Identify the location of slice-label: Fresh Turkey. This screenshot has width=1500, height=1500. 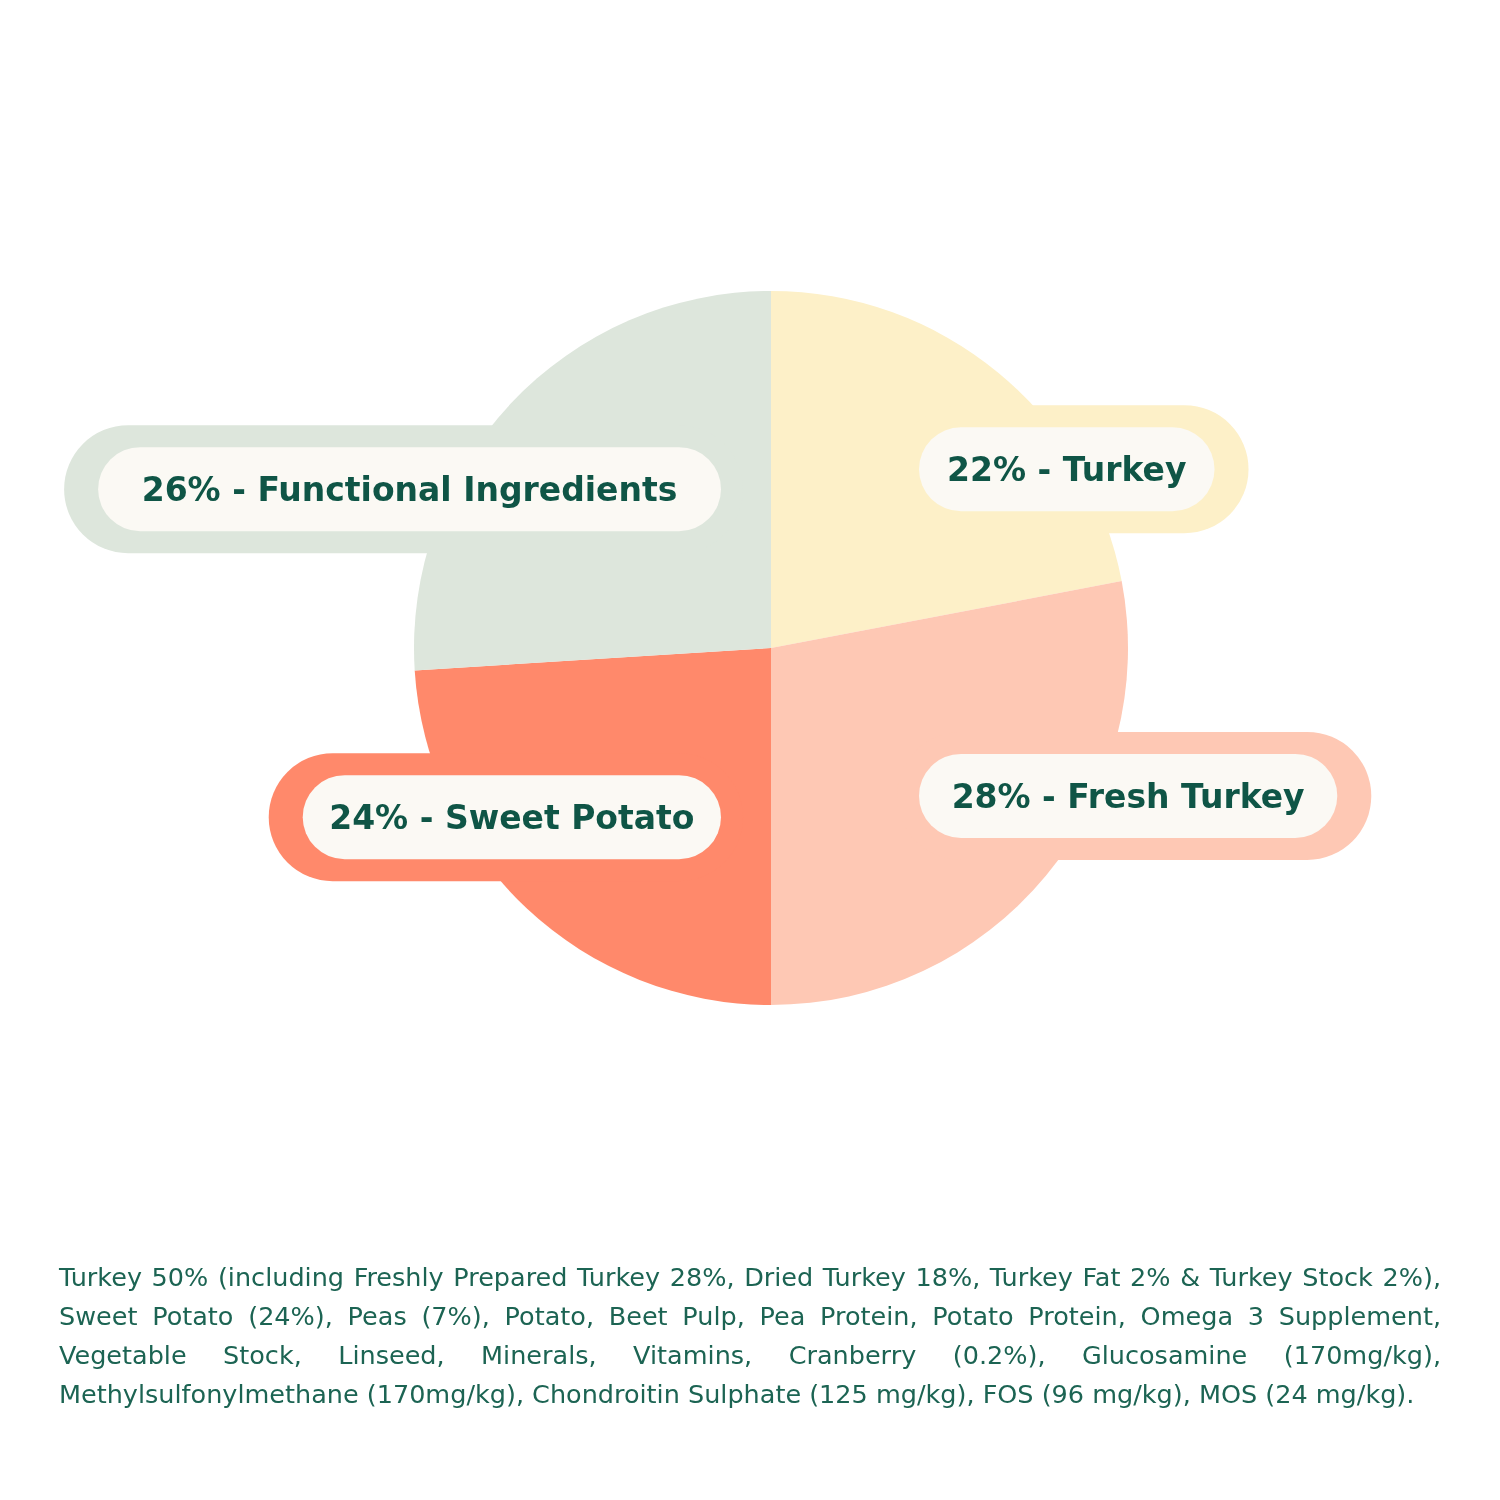
(1186, 796).